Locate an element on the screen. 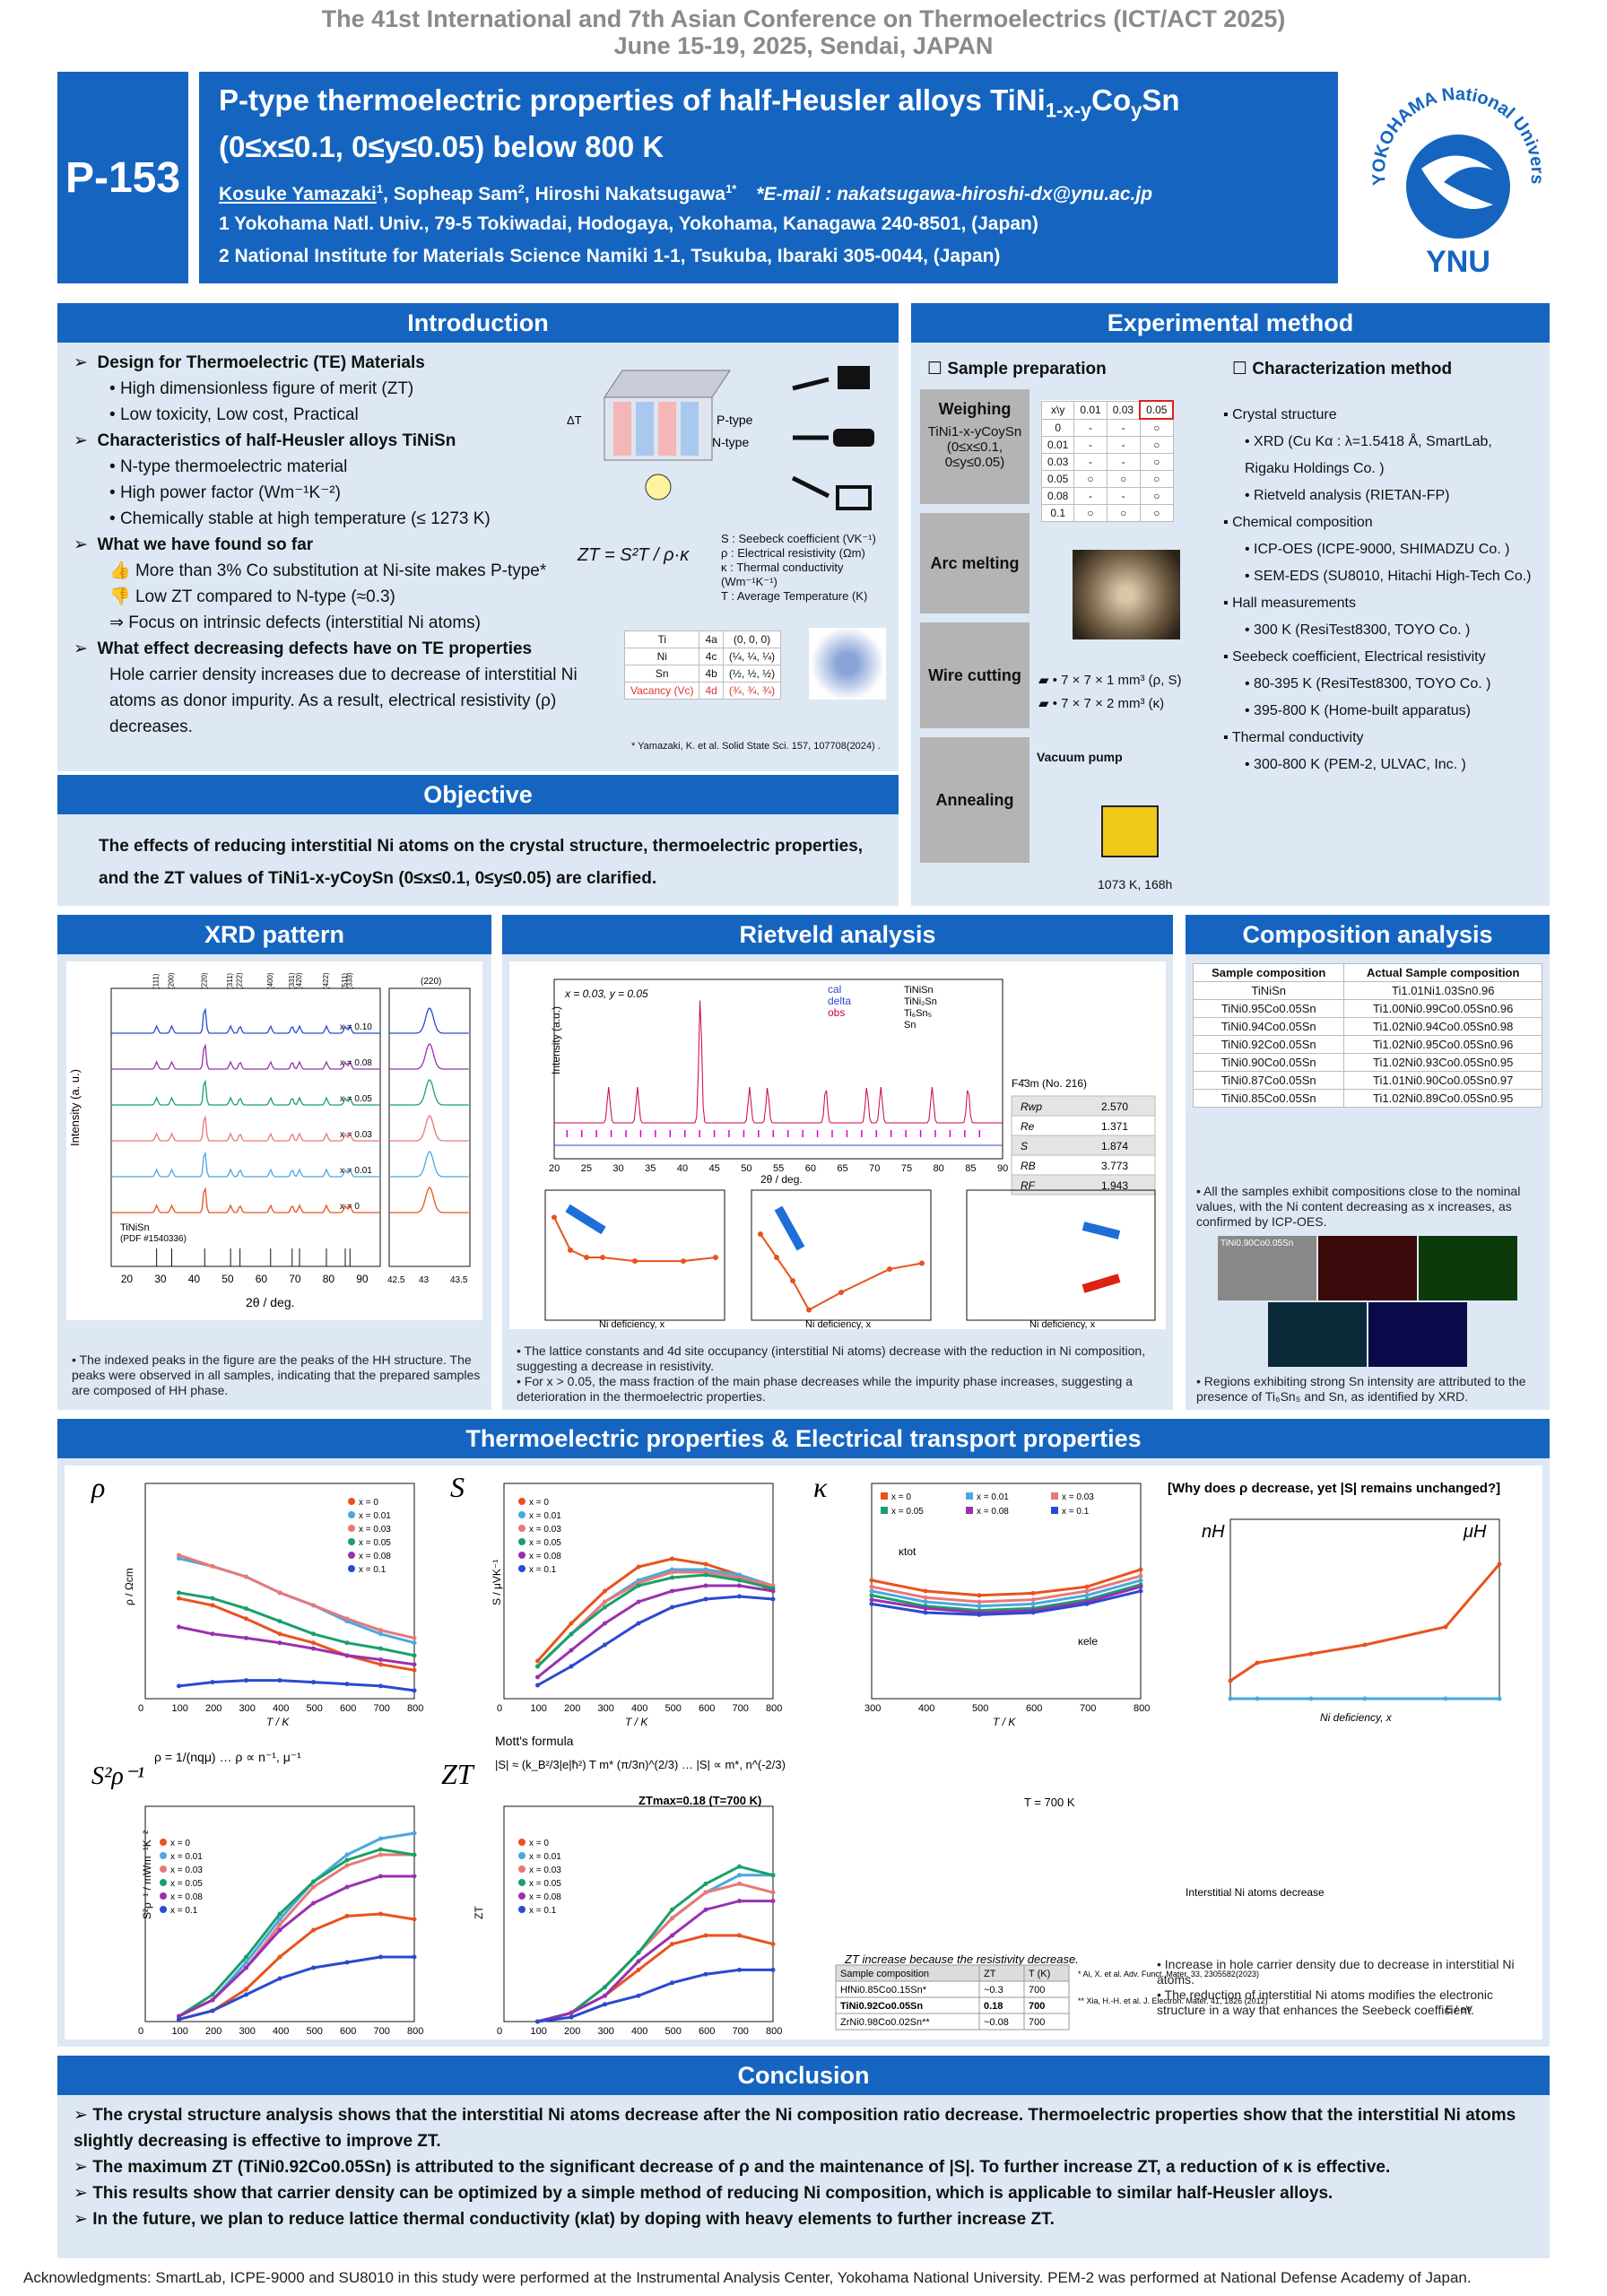 The height and width of the screenshot is (2296, 1607). xrd-tick: 40 is located at coordinates (195, 1279).